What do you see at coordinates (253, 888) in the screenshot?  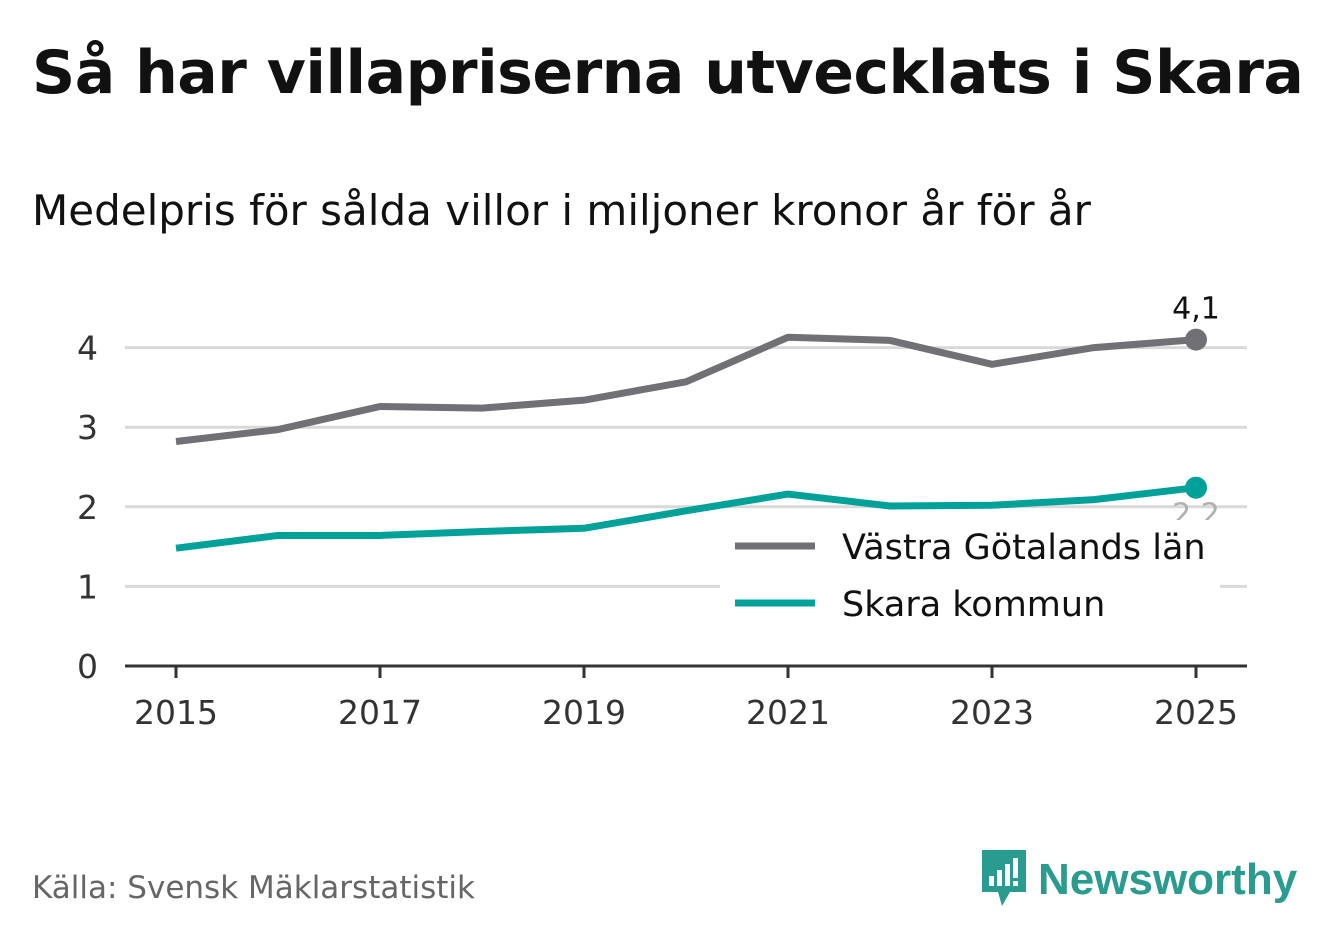 I see `source-credit: Källa: Svensk Mäklarstatistik` at bounding box center [253, 888].